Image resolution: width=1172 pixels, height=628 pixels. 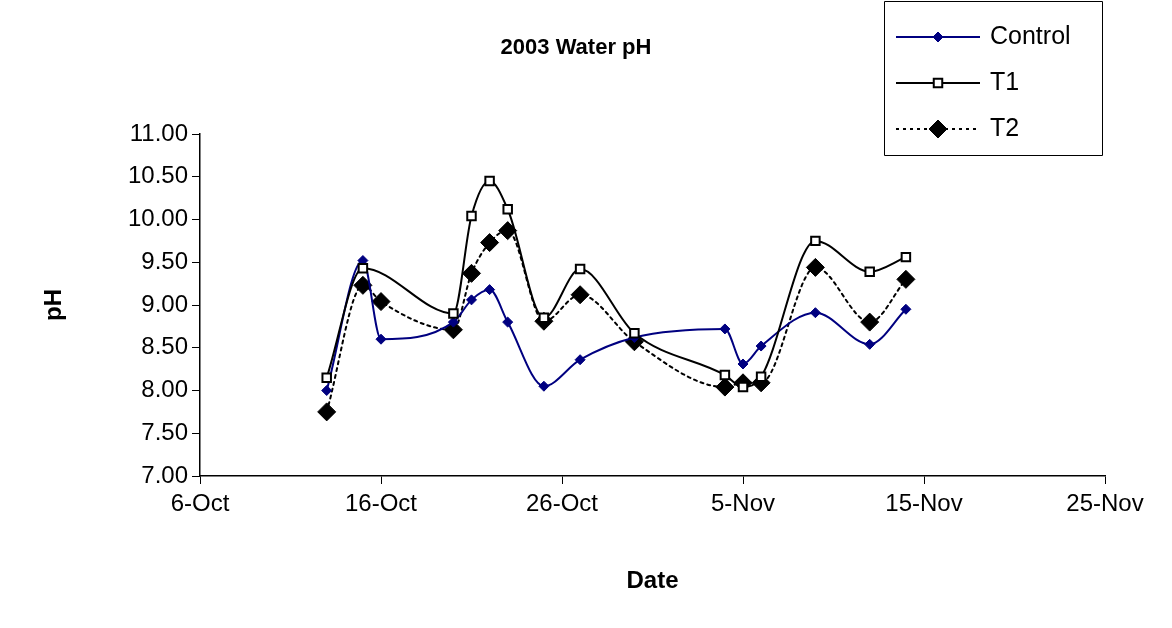 I want to click on y-tick-label: 8.50, so click(x=164, y=346).